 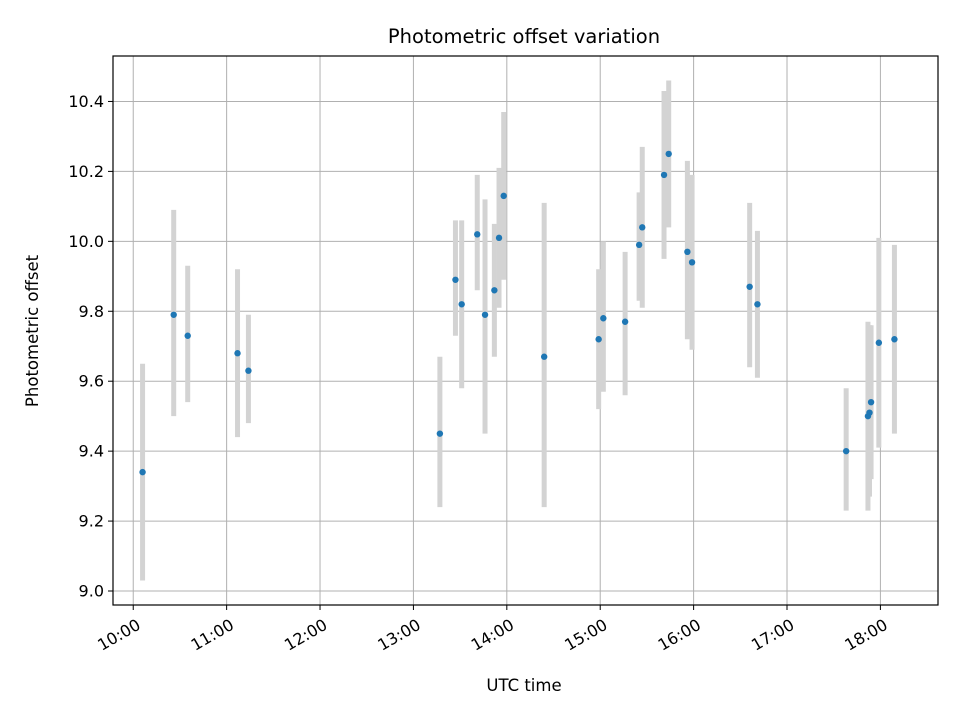 What do you see at coordinates (91, 451) in the screenshot?
I see `y-tick-label: 9.4` at bounding box center [91, 451].